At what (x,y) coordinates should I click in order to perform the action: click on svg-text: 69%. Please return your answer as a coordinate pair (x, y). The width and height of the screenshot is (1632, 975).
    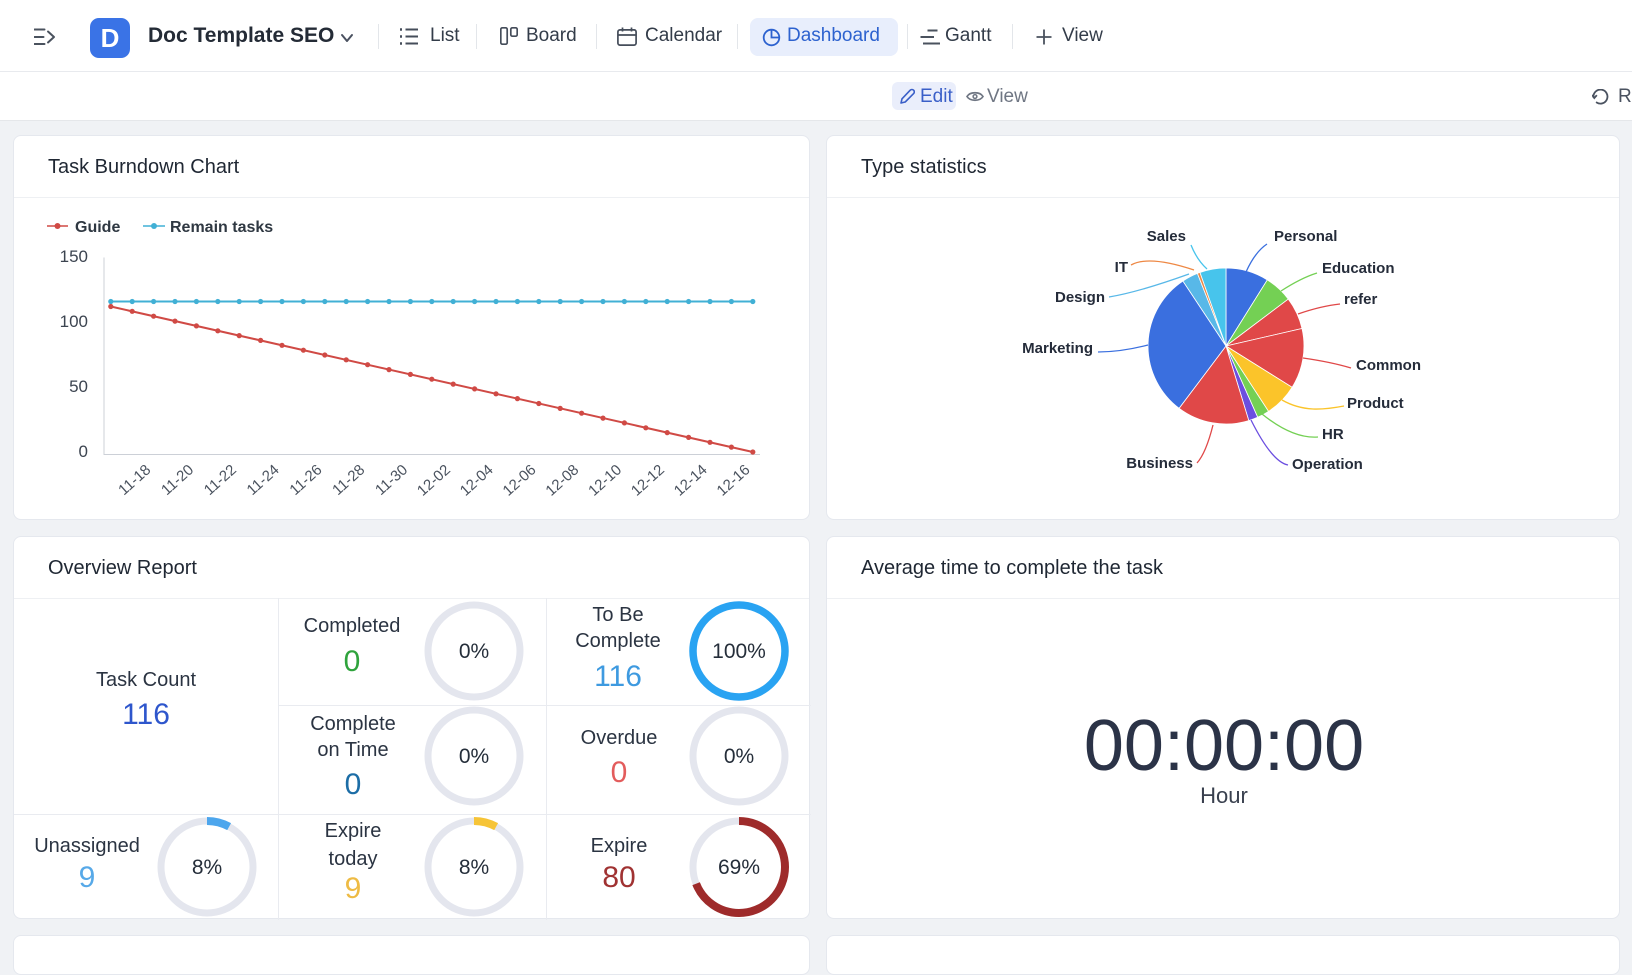
    Looking at the image, I should click on (739, 867).